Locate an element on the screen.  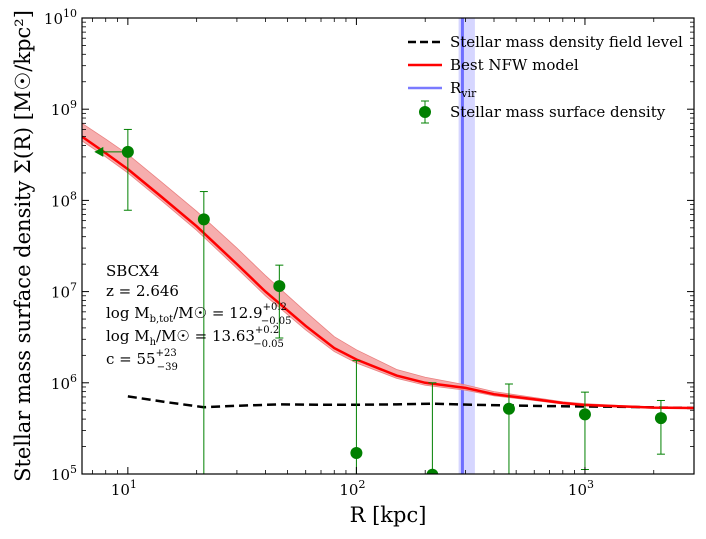
y-tick-label-4: 10⁸ is located at coordinates (64, 199).